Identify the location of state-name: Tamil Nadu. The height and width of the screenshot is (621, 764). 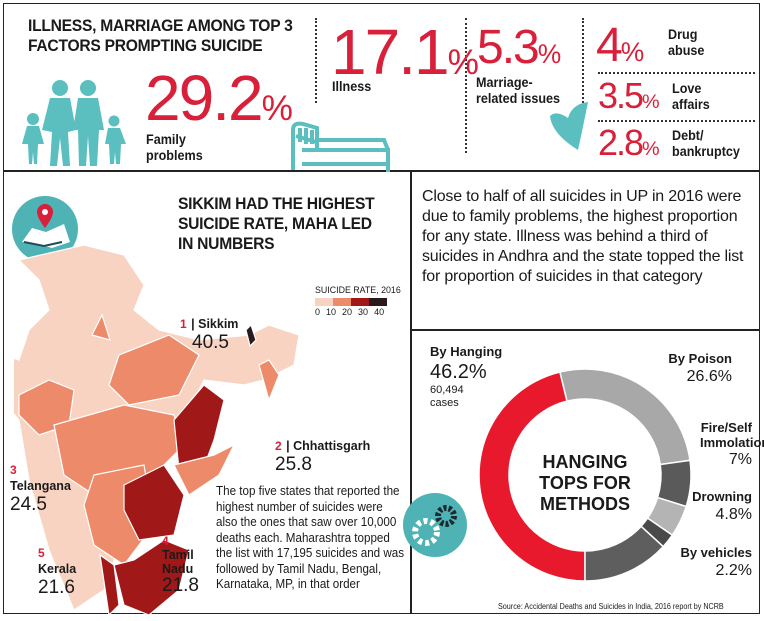
(178, 562).